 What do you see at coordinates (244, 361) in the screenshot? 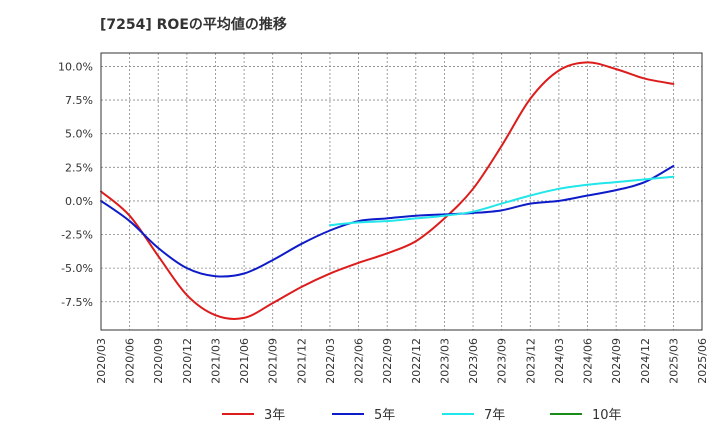
I see `x-tick-label: 2021/06` at bounding box center [244, 361].